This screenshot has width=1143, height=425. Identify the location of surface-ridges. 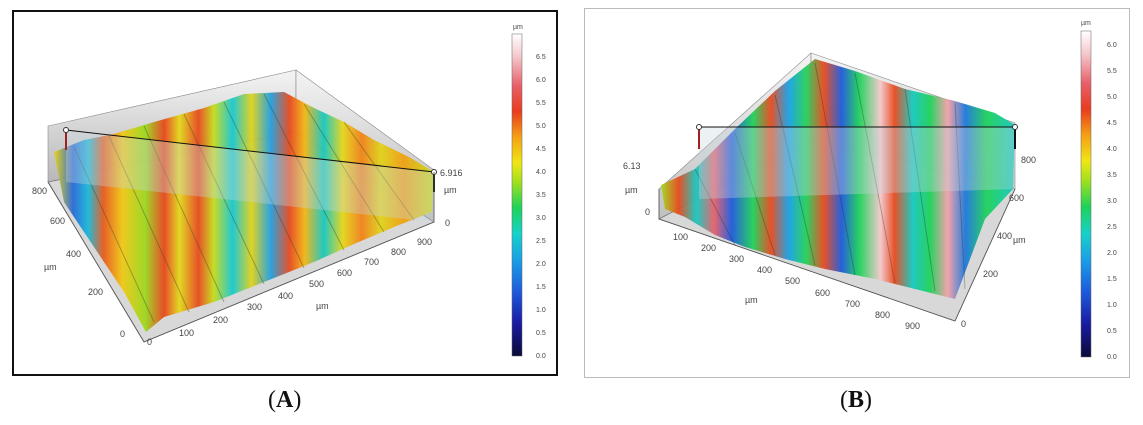
(830, 177).